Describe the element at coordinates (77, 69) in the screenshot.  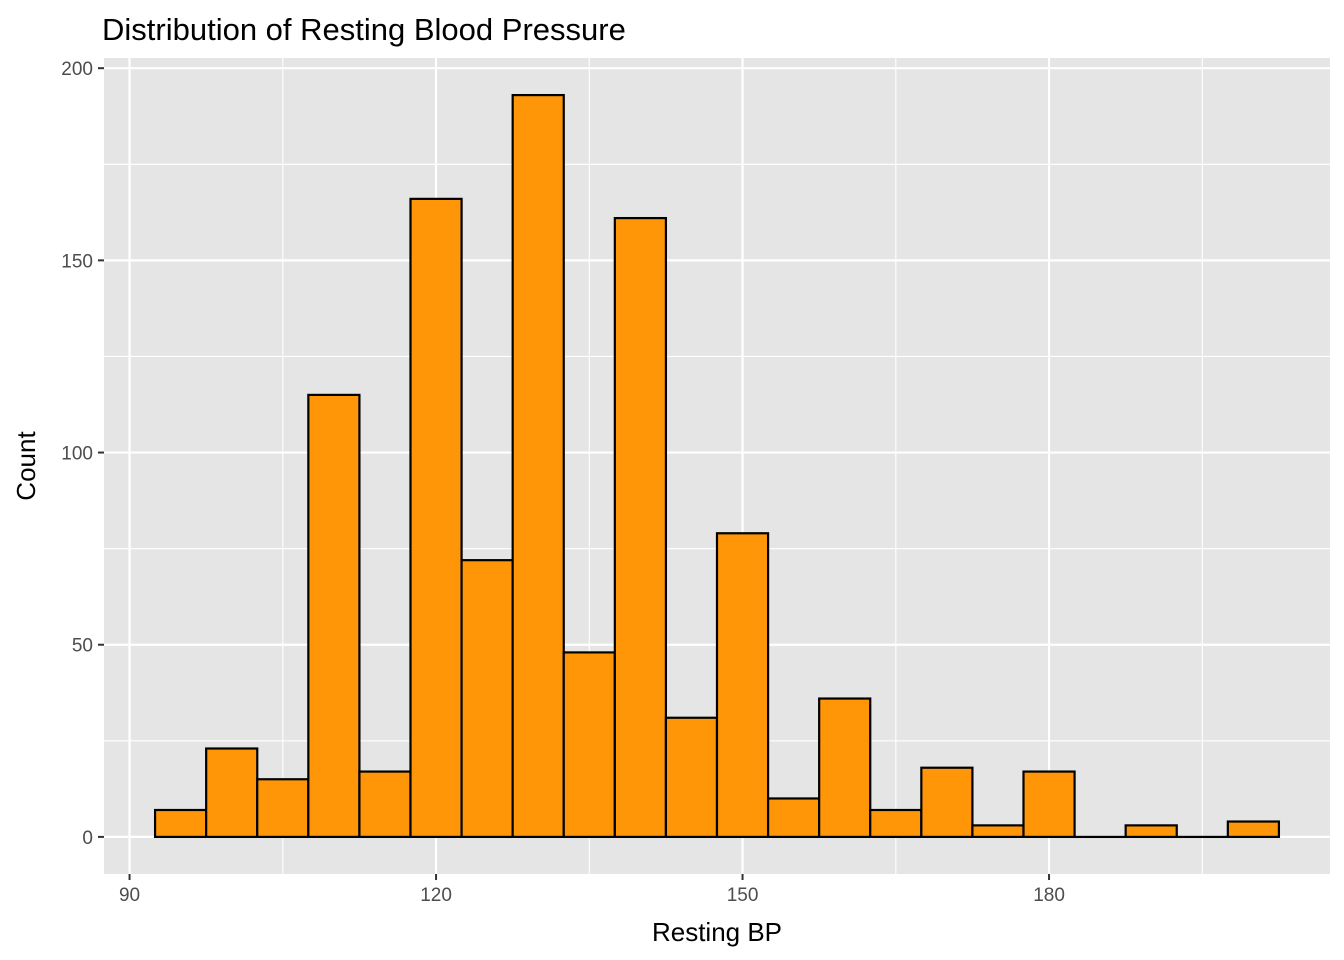
I see `y-tick-label: 200` at that location.